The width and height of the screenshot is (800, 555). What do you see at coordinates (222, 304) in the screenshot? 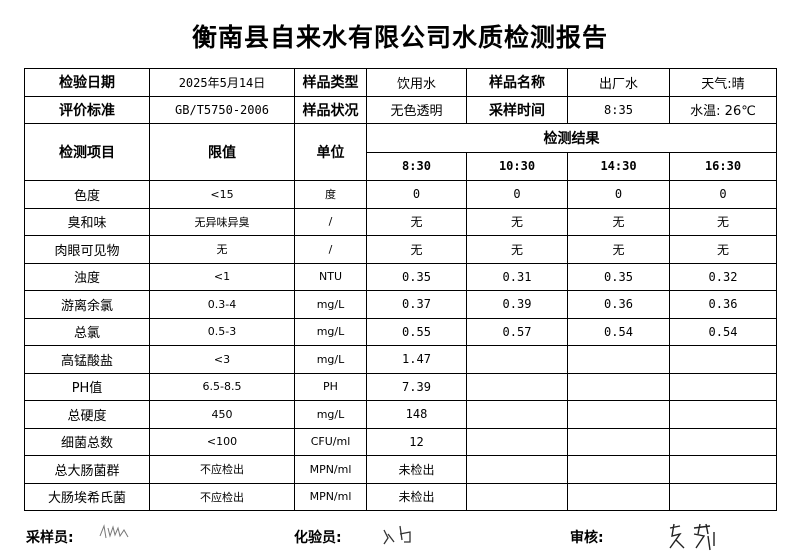
I see `limit-cell: 0.3-4` at bounding box center [222, 304].